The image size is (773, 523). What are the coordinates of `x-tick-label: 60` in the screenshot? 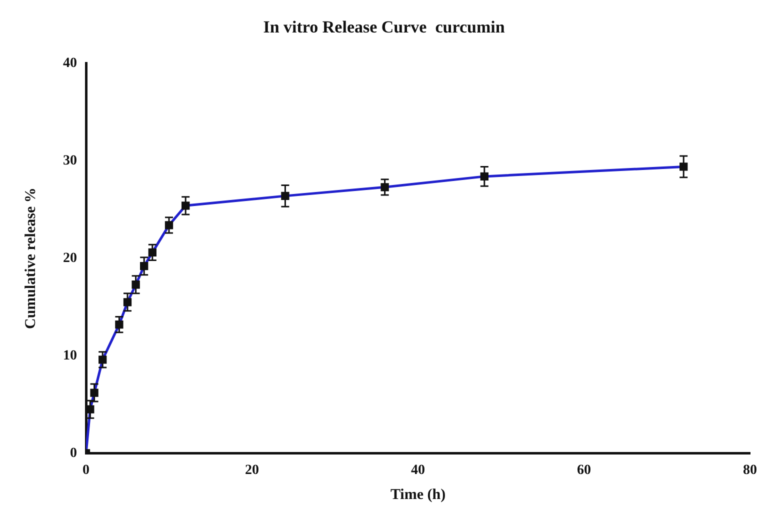 It's located at (584, 470).